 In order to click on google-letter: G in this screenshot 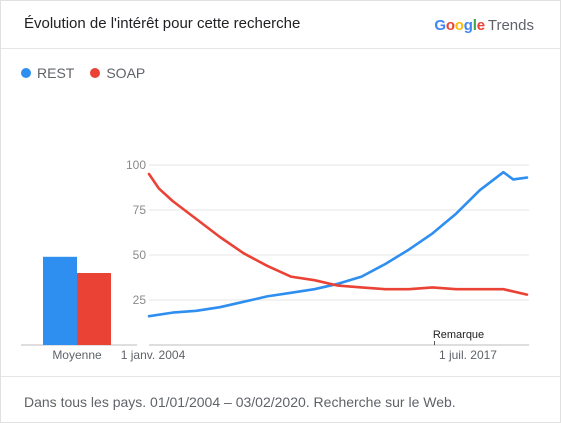, I will do `click(440, 25)`.